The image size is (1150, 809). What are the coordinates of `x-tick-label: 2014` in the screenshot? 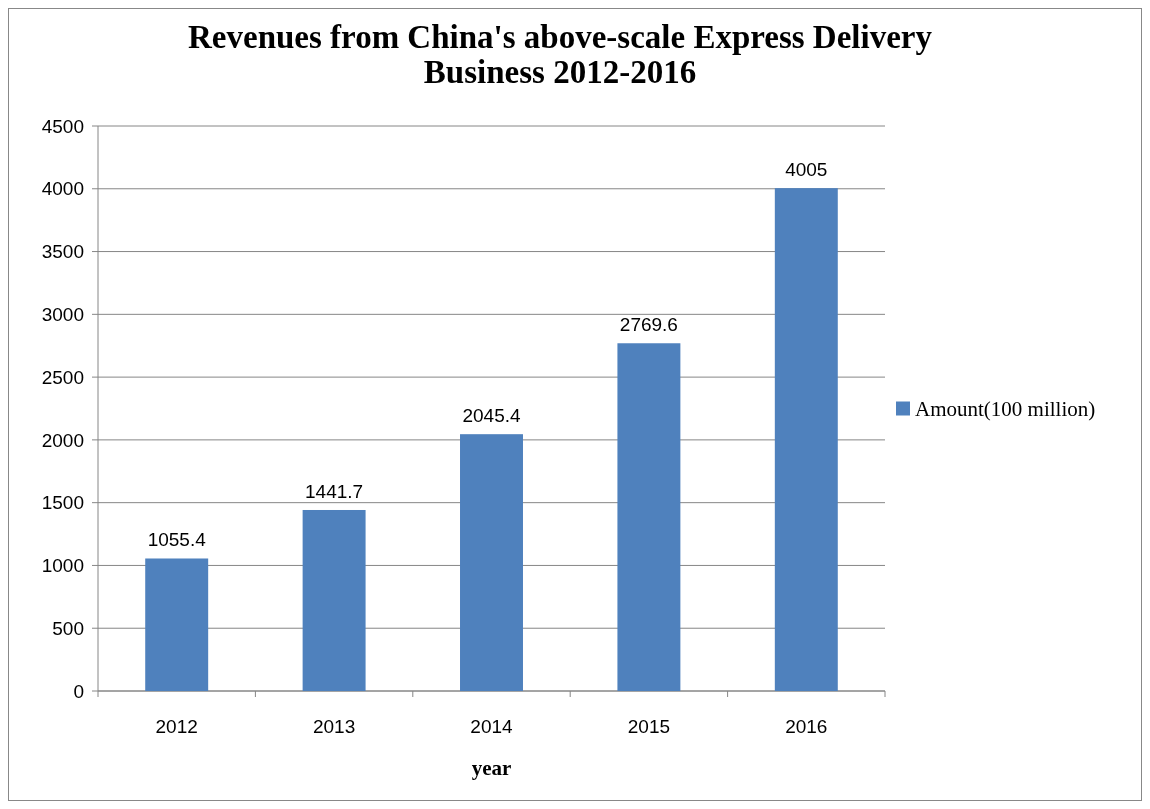 It's located at (492, 726).